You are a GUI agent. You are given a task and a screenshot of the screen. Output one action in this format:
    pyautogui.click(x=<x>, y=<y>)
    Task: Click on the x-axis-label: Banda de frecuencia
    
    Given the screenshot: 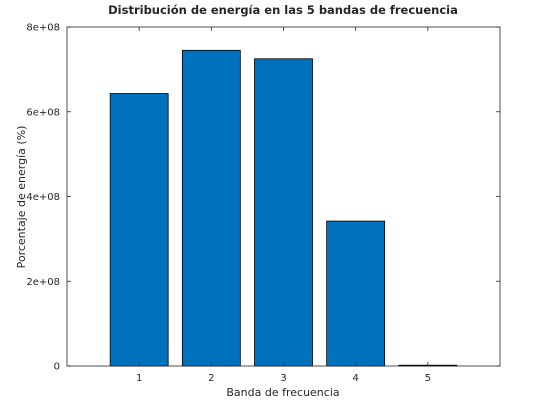 What is the action you would take?
    pyautogui.click(x=282, y=392)
    